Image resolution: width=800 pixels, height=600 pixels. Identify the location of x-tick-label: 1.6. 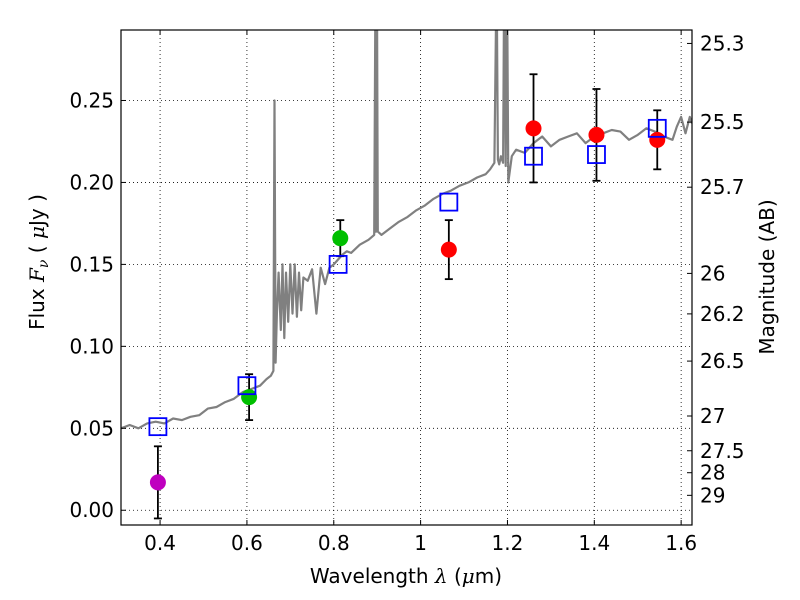
(681, 543).